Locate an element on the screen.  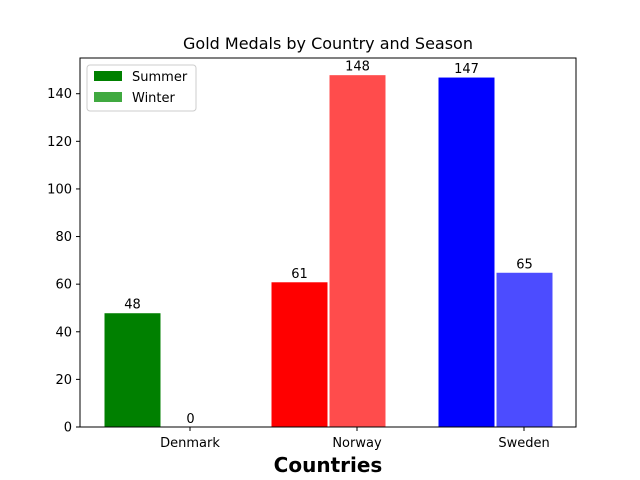
y-tick-label-140: 140 is located at coordinates (59, 94).